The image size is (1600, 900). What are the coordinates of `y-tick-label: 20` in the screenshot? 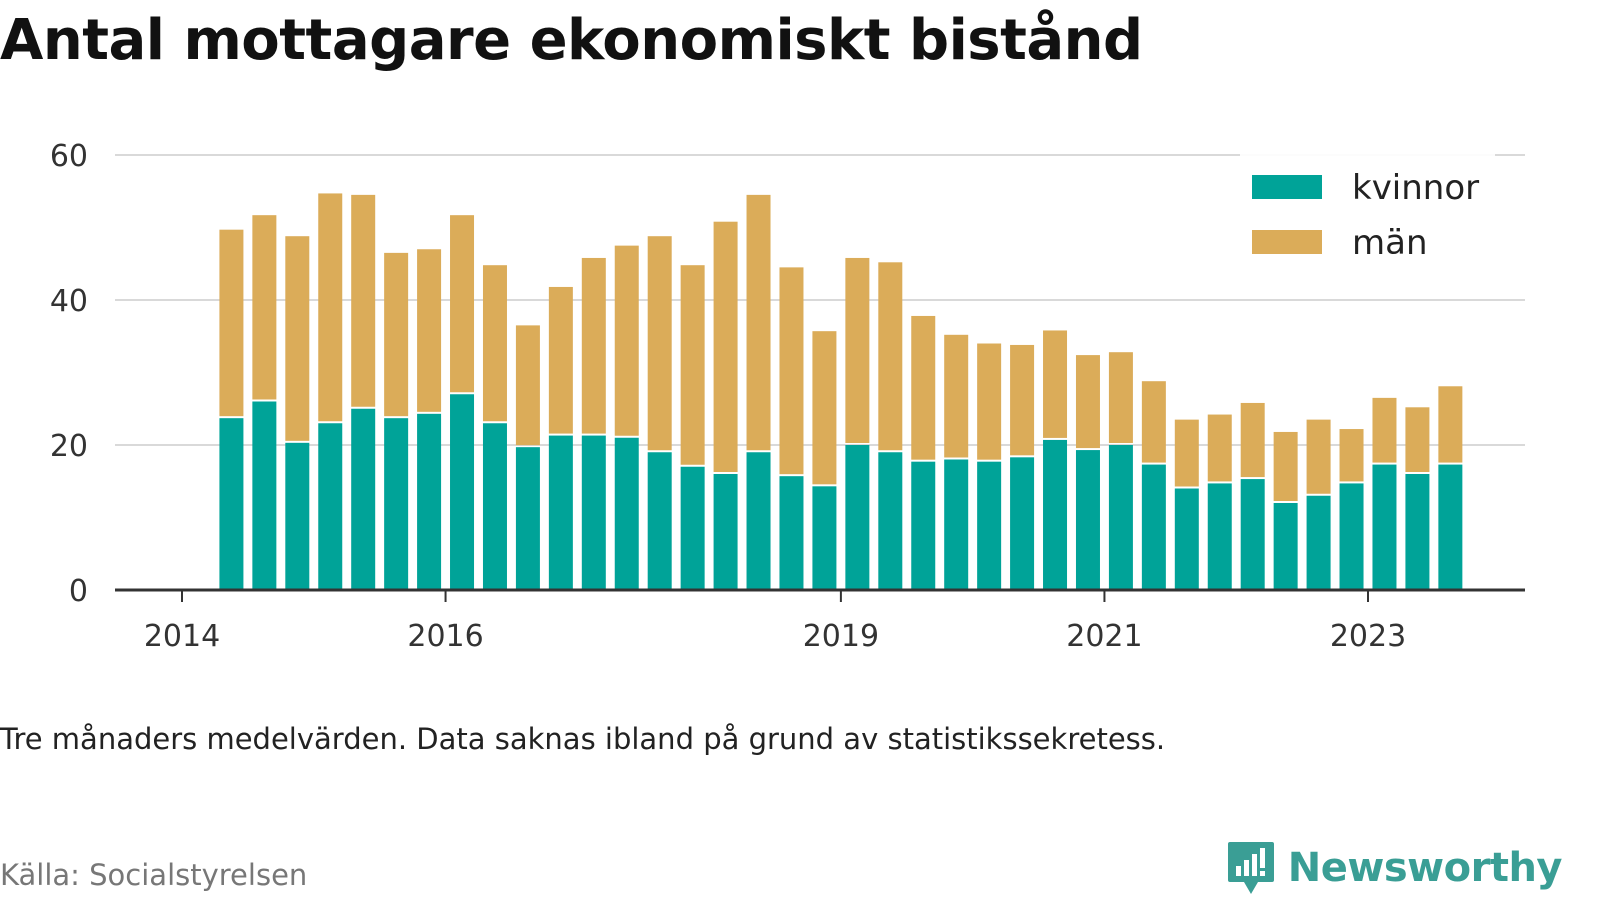 It's located at (69, 446).